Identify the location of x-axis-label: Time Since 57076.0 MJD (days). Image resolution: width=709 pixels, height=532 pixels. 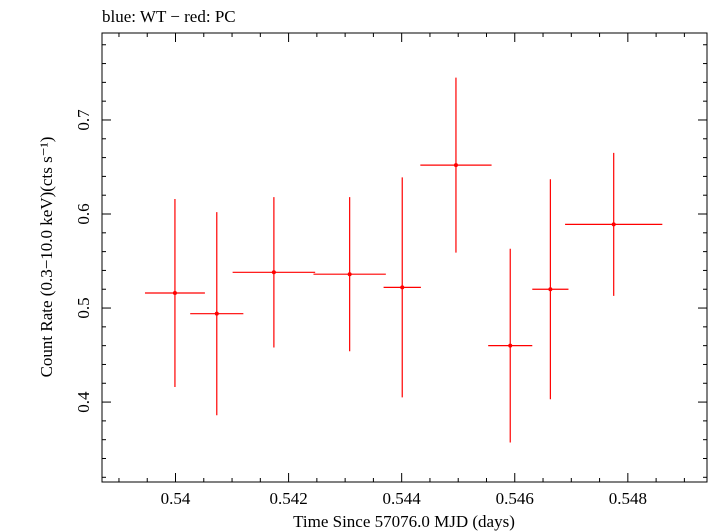
(404, 521).